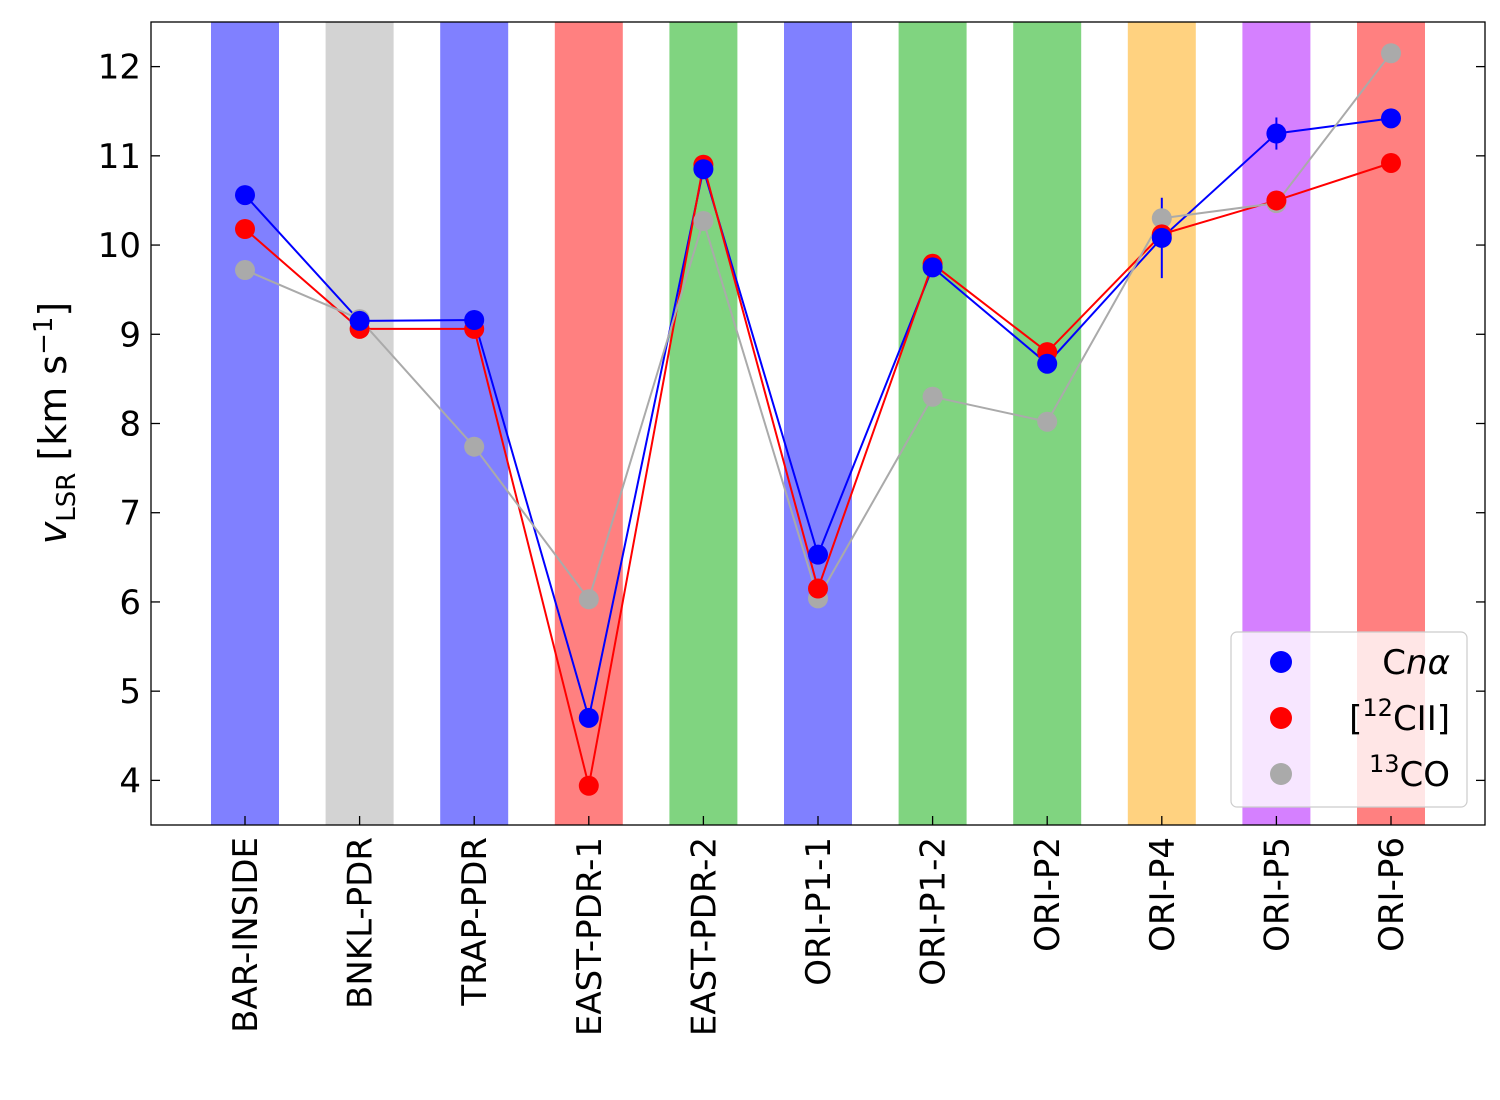  What do you see at coordinates (67, 497) in the screenshot?
I see `y-label-subscript: LSR` at bounding box center [67, 497].